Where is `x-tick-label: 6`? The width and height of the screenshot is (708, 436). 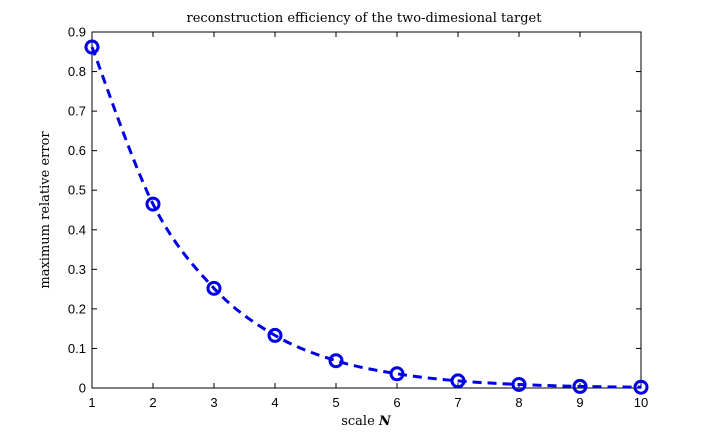
x-tick-label: 6 is located at coordinates (396, 402).